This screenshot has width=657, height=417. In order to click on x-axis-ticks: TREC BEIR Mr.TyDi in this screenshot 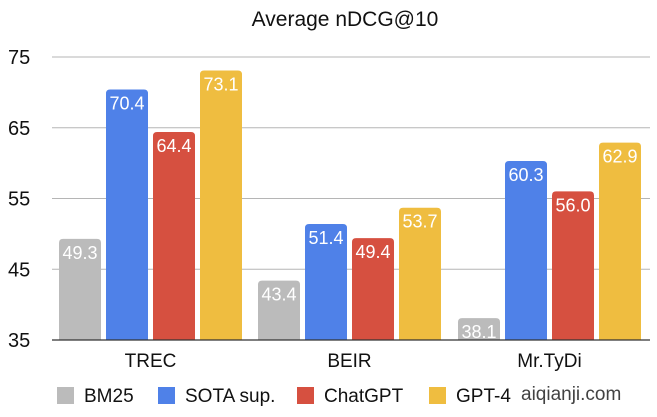, I will do `click(353, 361)`.